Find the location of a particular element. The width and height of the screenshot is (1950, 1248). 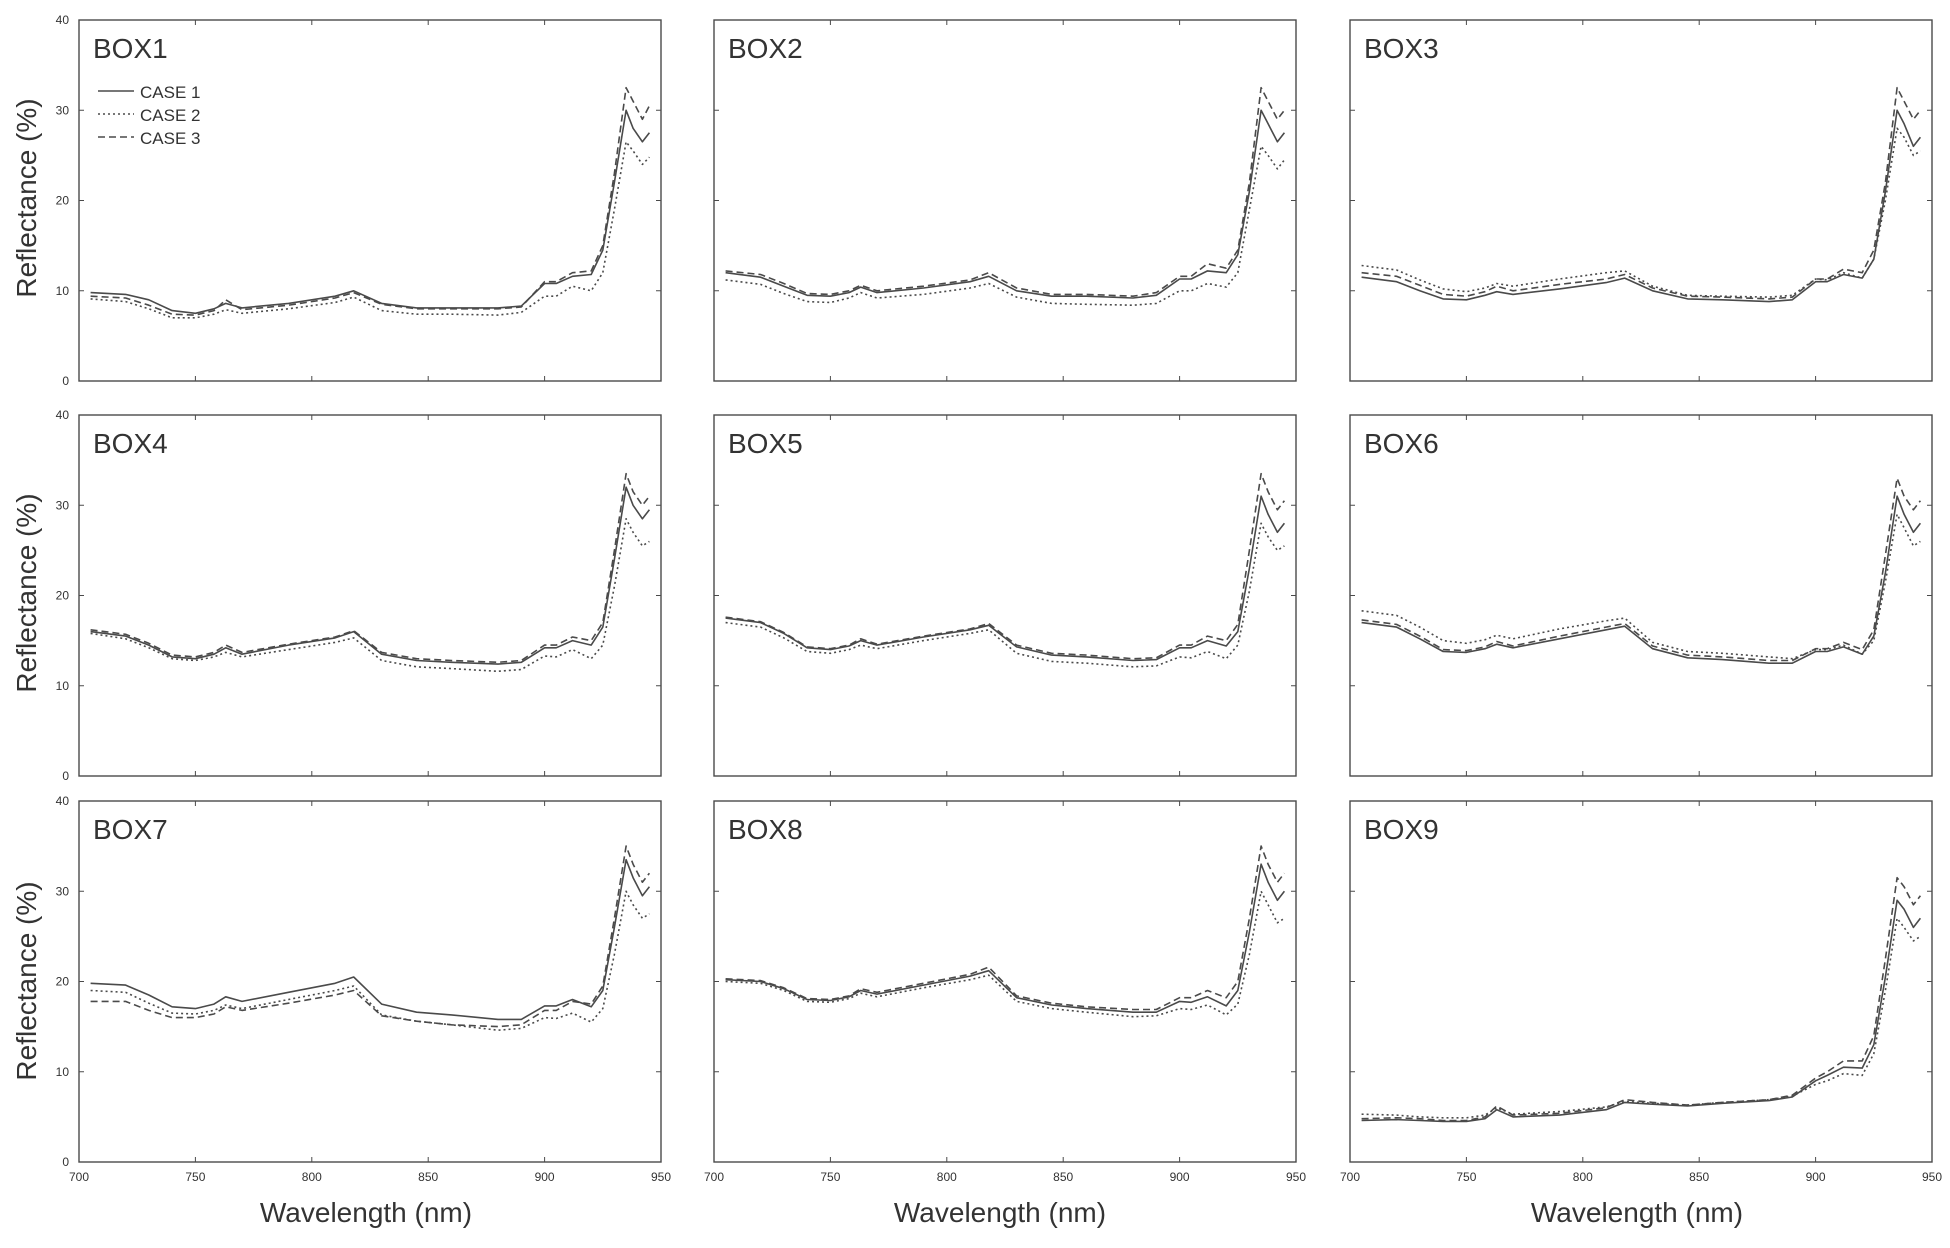

panel-box1: 10 20 30 40 0 BOX1 is located at coordinates (359, 200).